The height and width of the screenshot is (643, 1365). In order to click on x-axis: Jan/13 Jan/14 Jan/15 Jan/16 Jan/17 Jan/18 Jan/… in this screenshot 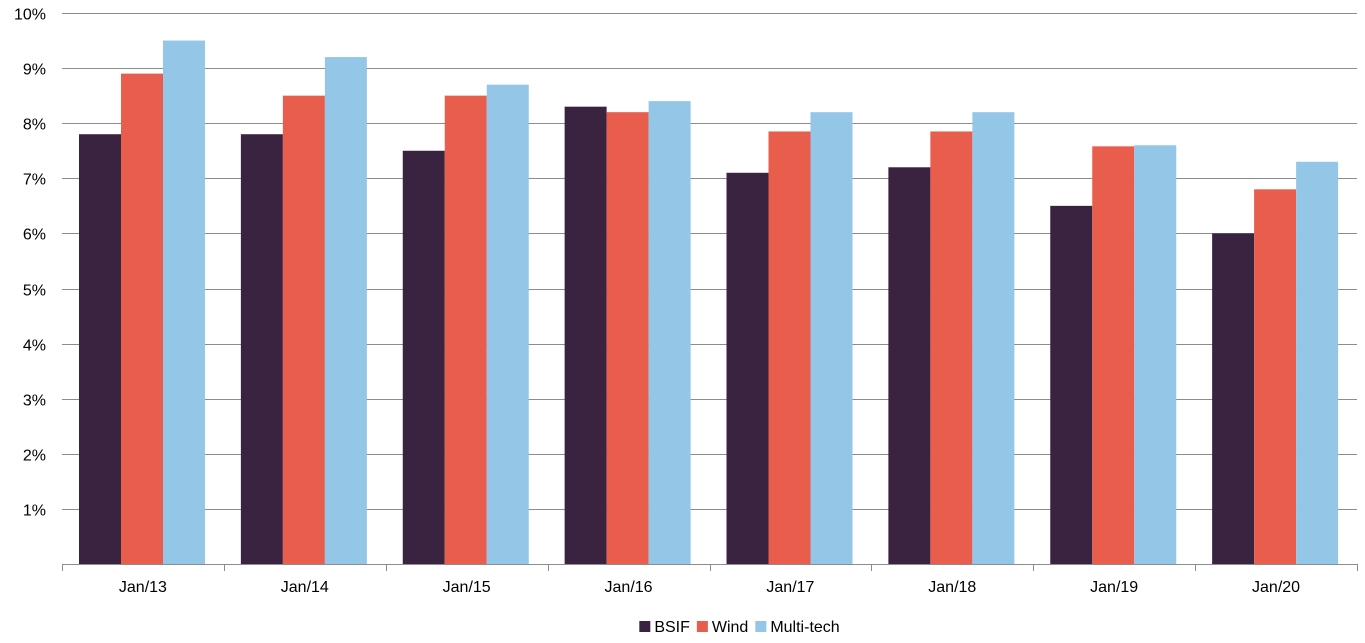, I will do `click(710, 580)`.